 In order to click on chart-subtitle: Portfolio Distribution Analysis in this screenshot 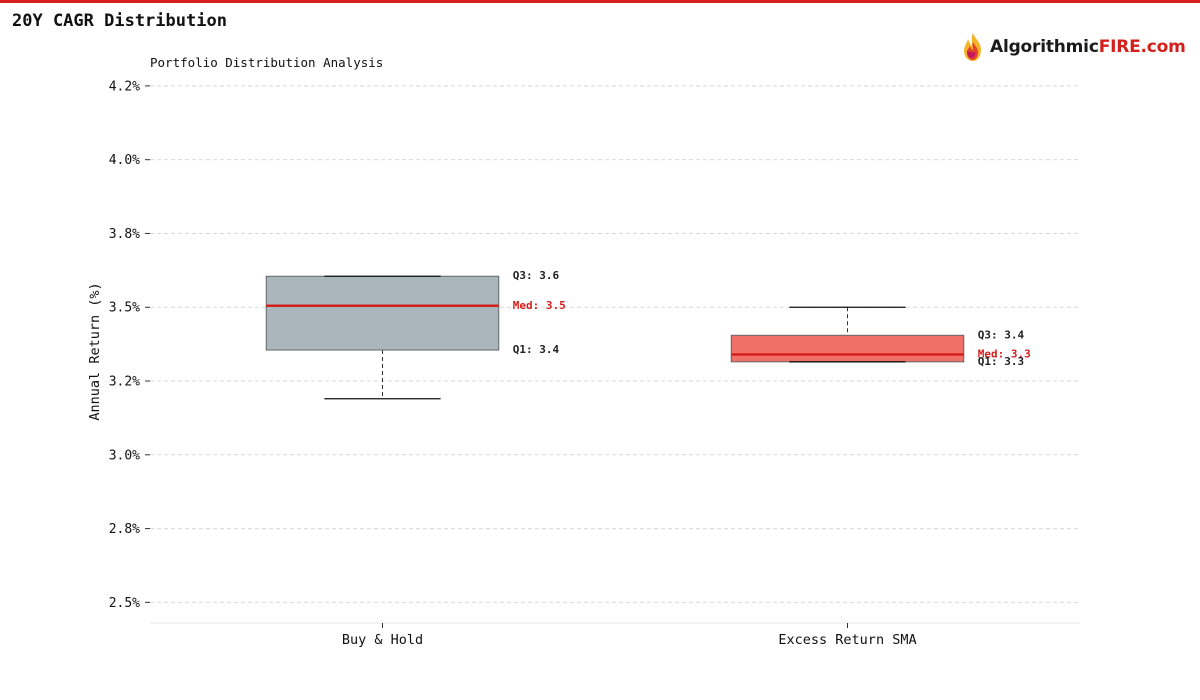, I will do `click(267, 62)`.